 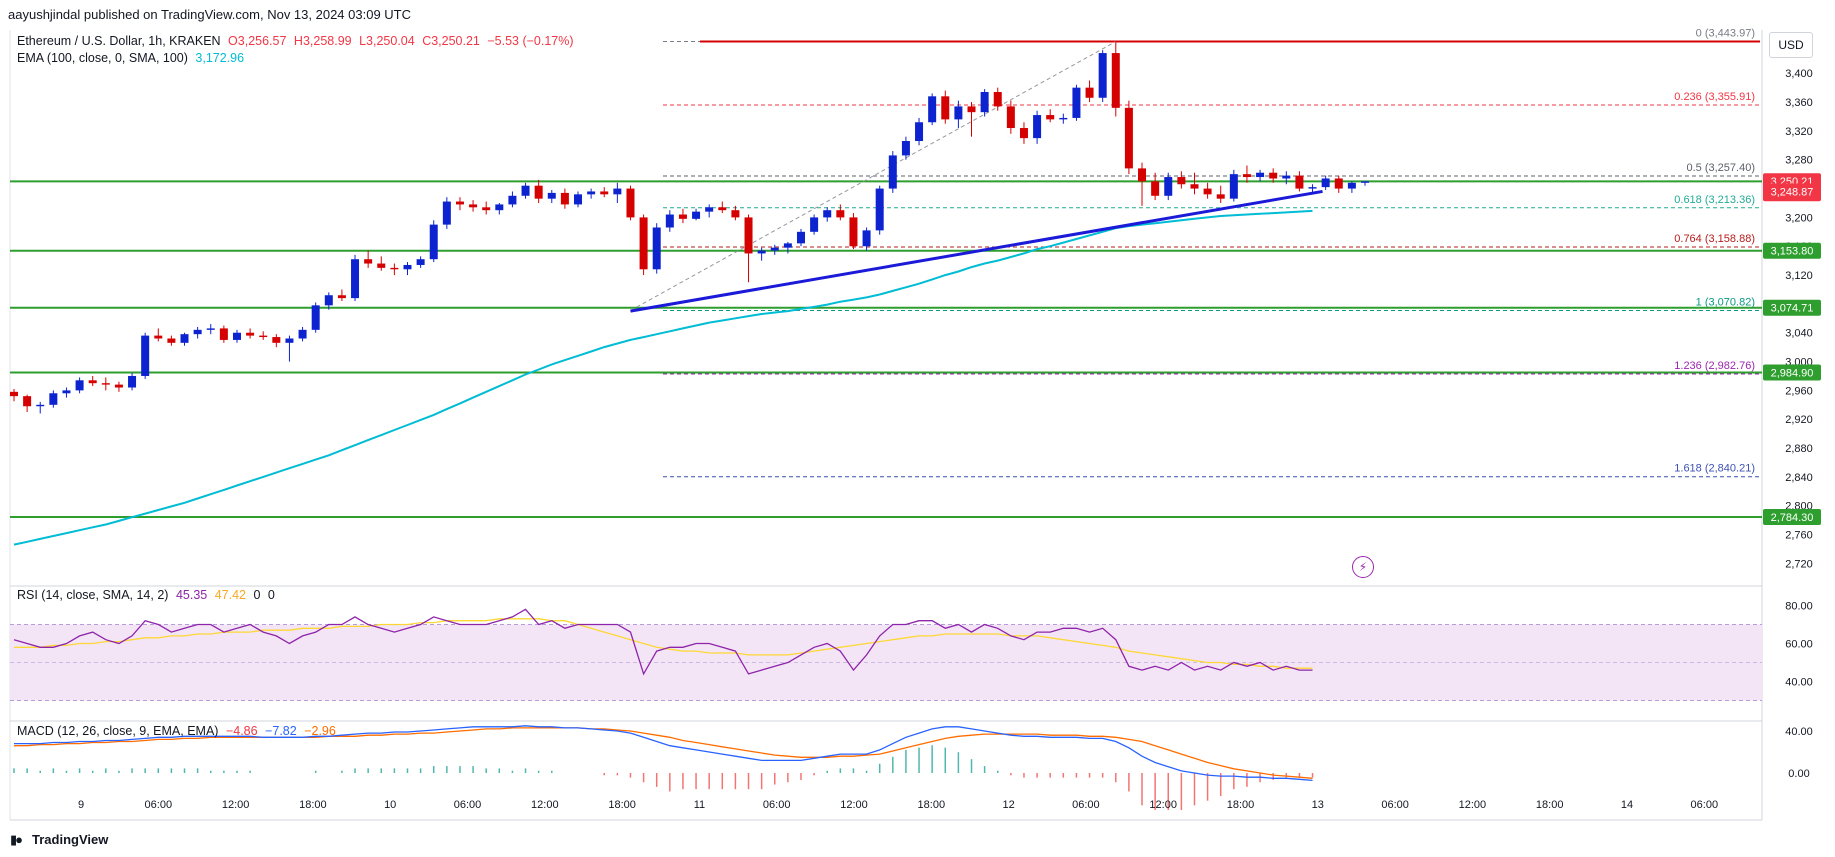 What do you see at coordinates (976, 251) in the screenshot?
I see `trendline` at bounding box center [976, 251].